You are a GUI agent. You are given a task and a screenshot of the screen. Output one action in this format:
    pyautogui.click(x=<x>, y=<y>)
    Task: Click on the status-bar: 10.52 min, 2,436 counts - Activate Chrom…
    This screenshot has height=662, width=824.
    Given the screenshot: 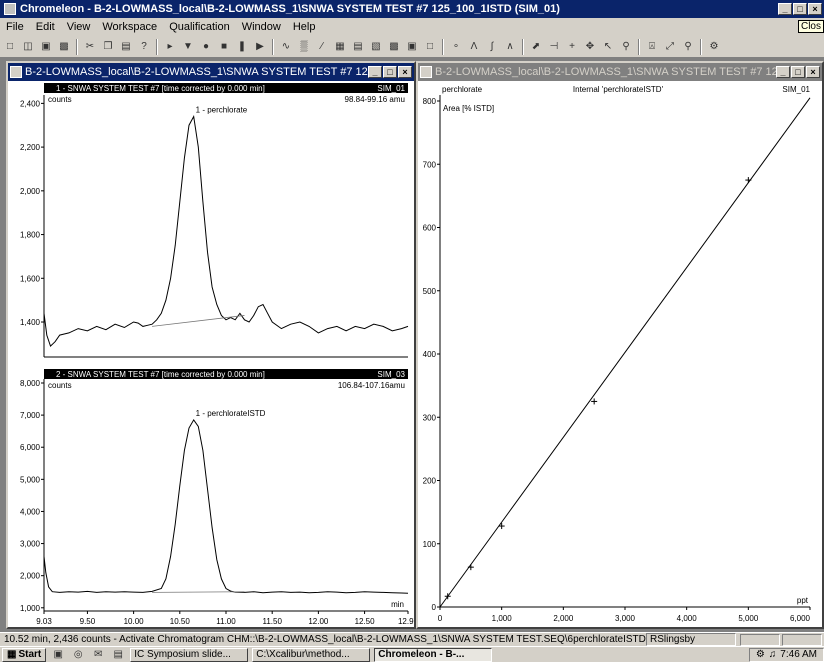 What is the action you would take?
    pyautogui.click(x=412, y=639)
    